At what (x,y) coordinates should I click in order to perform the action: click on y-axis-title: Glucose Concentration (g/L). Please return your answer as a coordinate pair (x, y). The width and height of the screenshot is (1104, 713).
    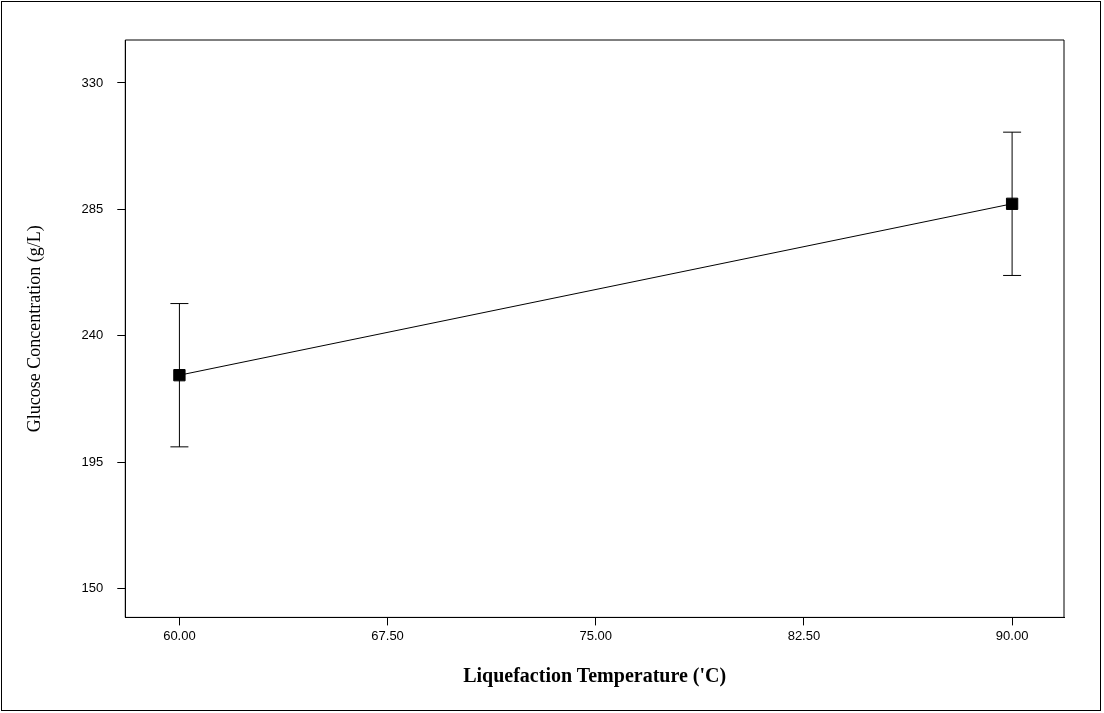
    Looking at the image, I should click on (34, 329).